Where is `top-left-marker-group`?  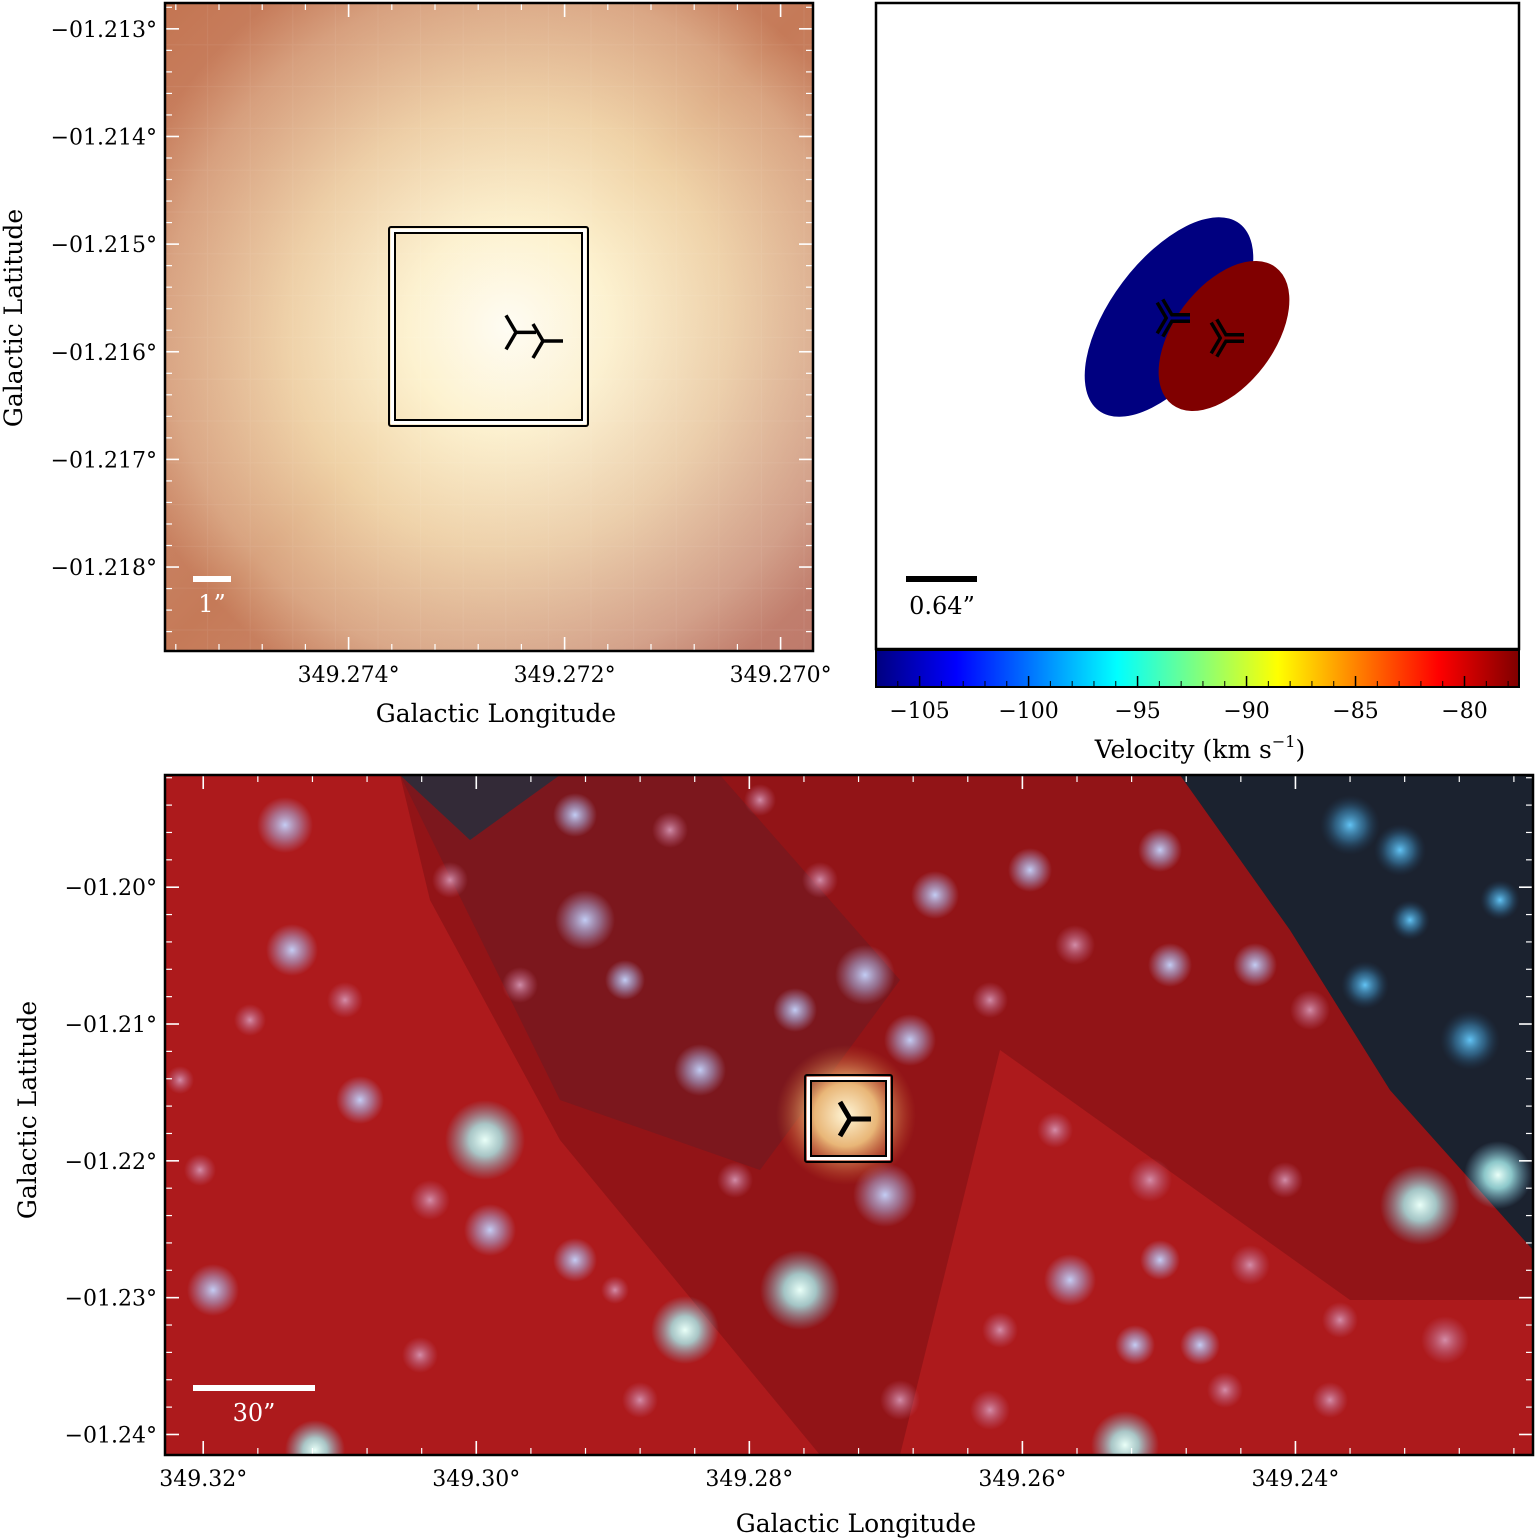 top-left-marker-group is located at coordinates (533, 336).